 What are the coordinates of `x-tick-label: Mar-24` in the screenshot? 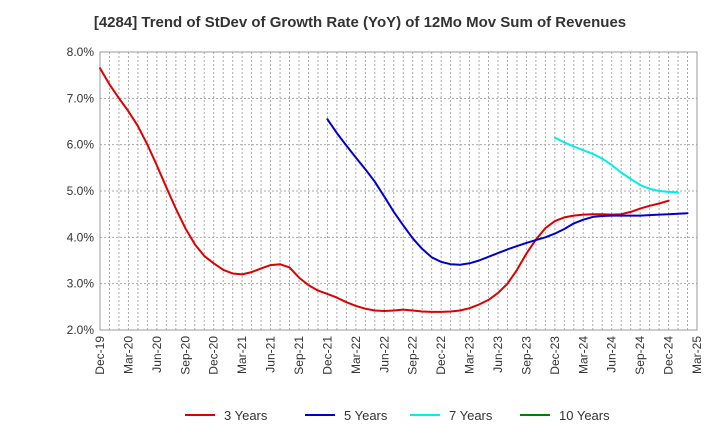 It's located at (583, 355).